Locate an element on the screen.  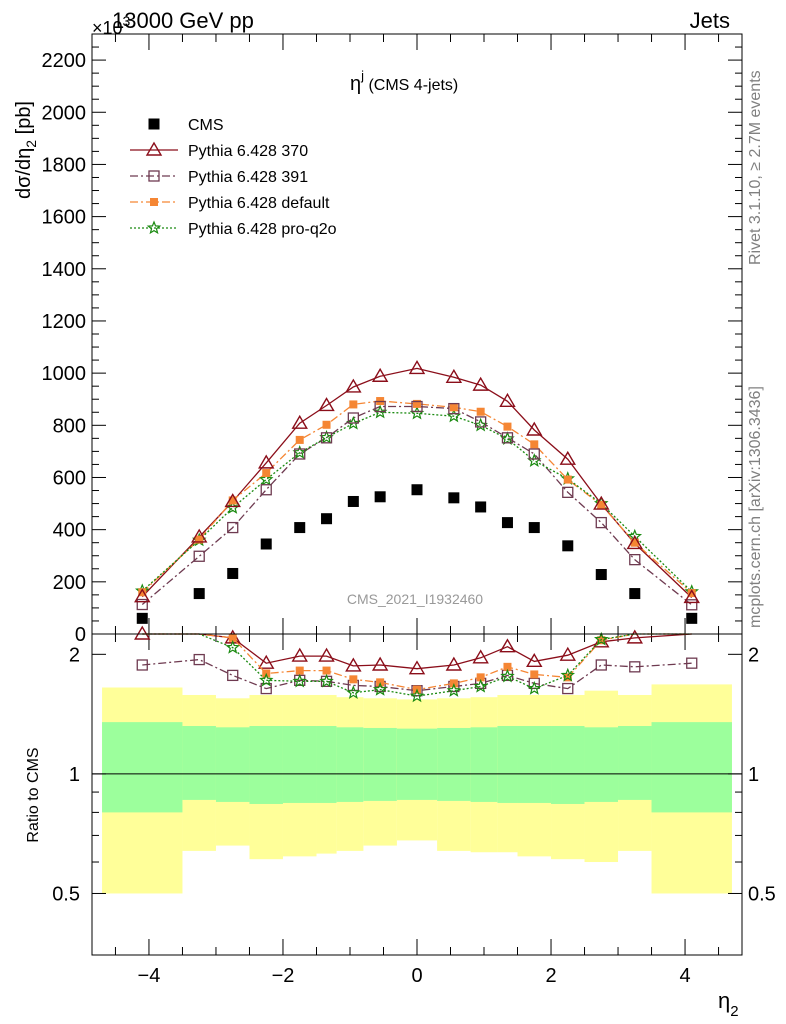
plot-title-rest: (CMS 4-jets) is located at coordinates (411, 85).